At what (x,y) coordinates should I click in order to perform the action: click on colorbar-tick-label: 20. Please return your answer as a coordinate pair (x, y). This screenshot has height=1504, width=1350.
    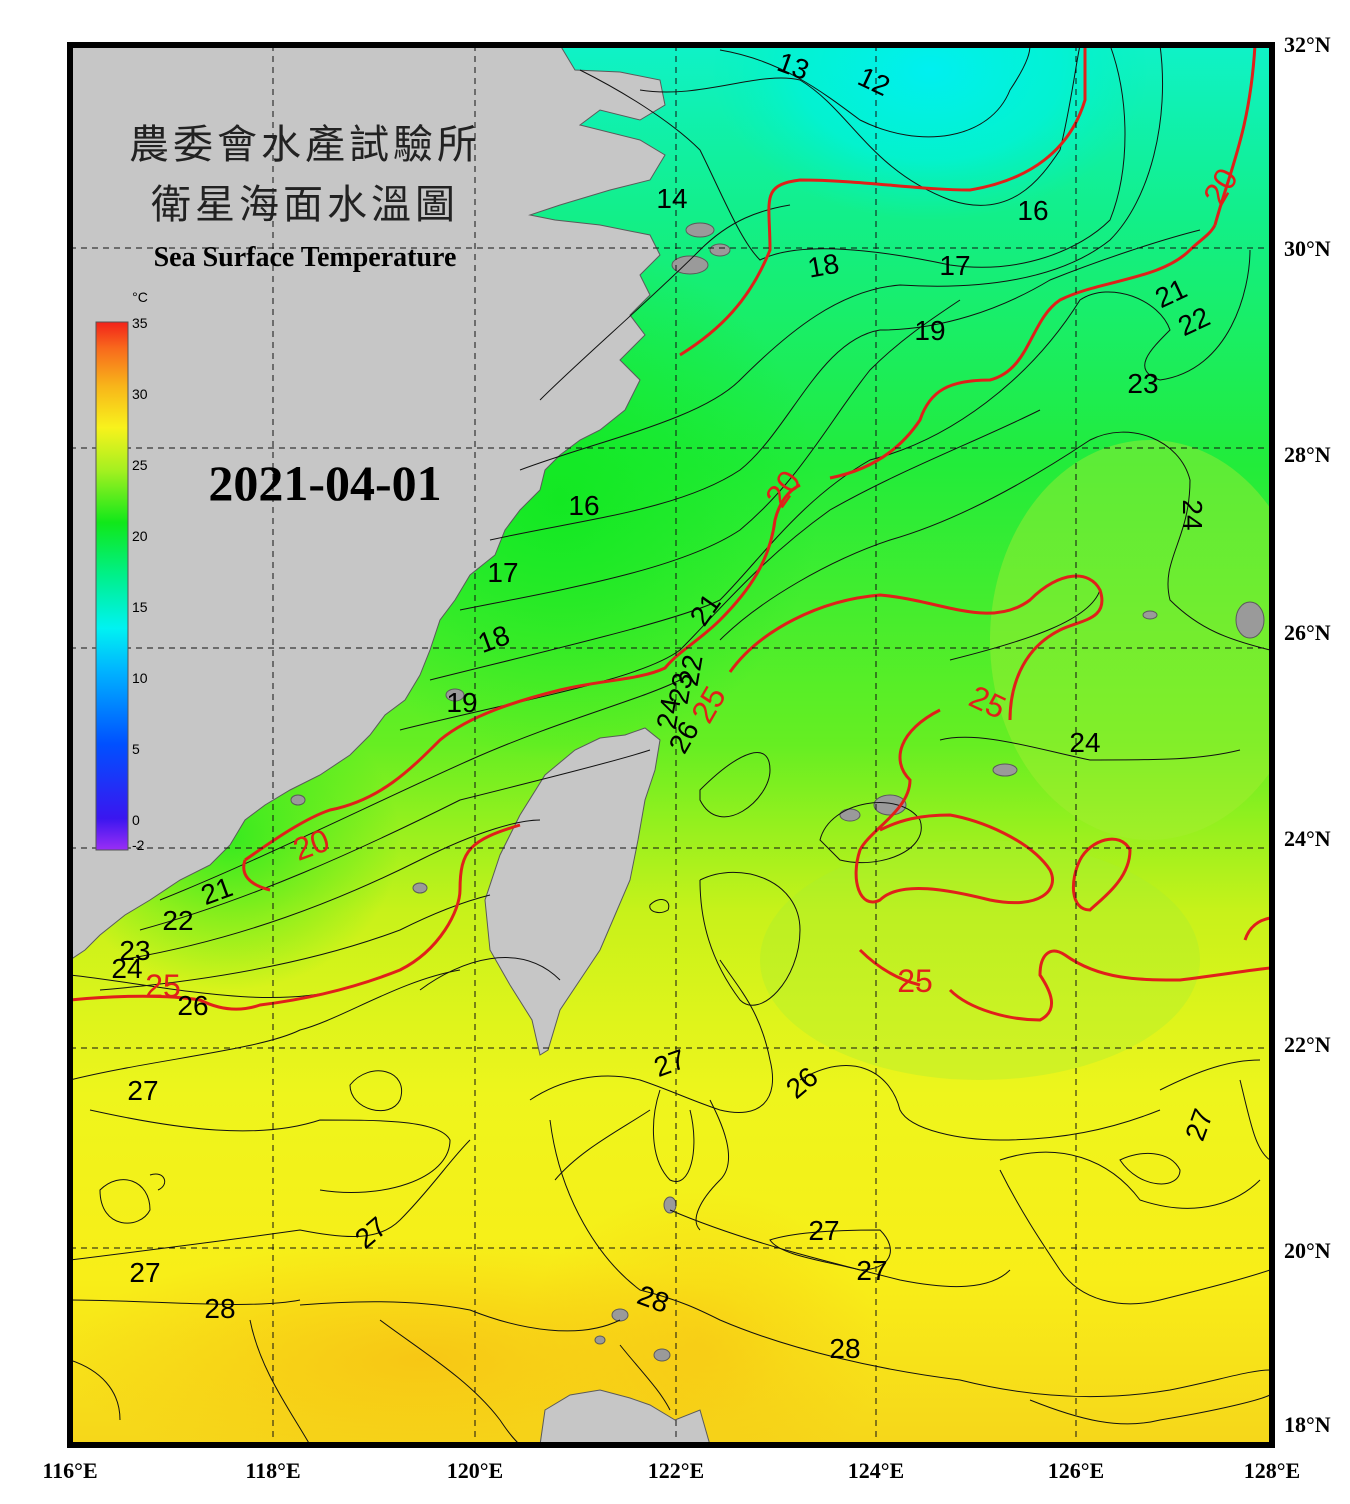
    Looking at the image, I should click on (140, 536).